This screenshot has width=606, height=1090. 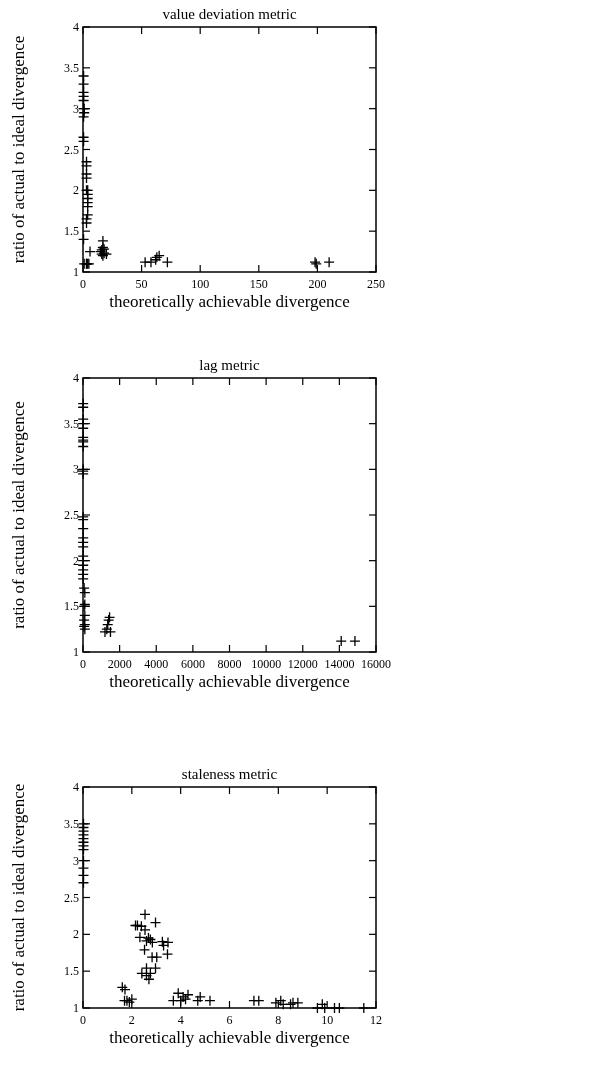 What do you see at coordinates (229, 14) in the screenshot?
I see `chart-title: value deviation metric` at bounding box center [229, 14].